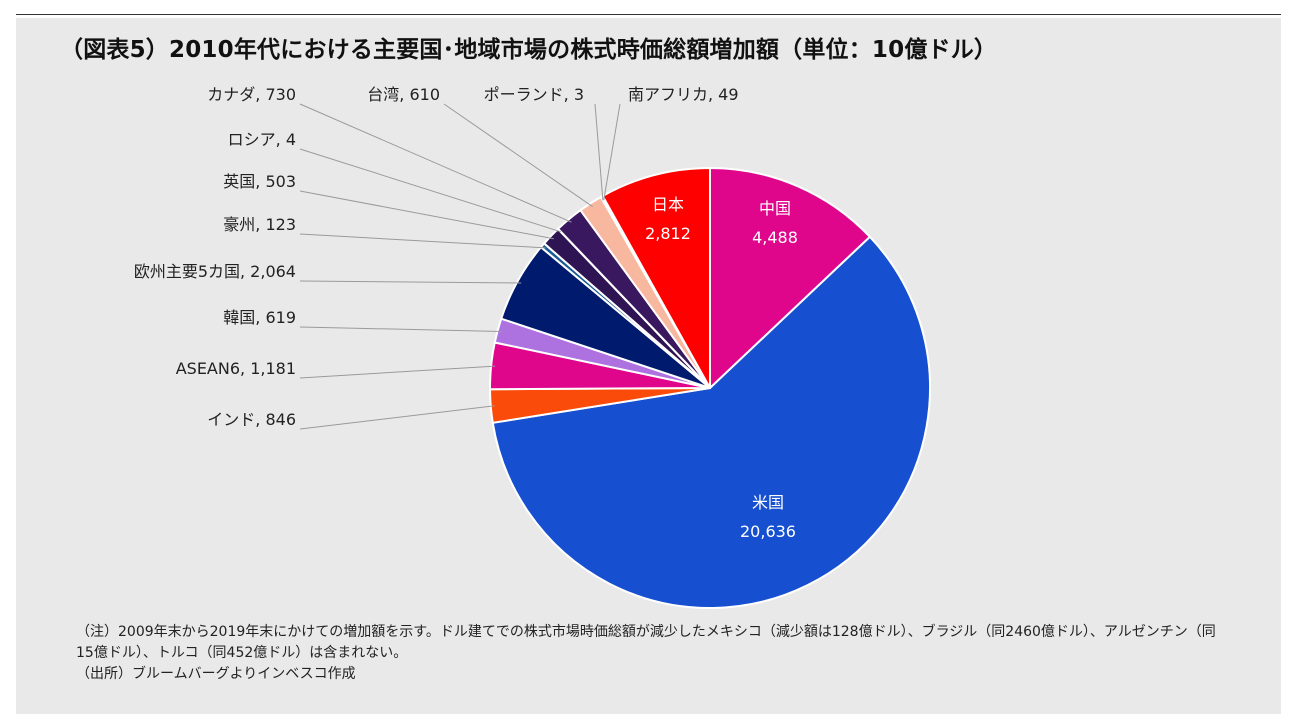 The width and height of the screenshot is (1295, 720). Describe the element at coordinates (259, 181) in the screenshot. I see `slice-label-slice-7: 英国, 503` at that location.